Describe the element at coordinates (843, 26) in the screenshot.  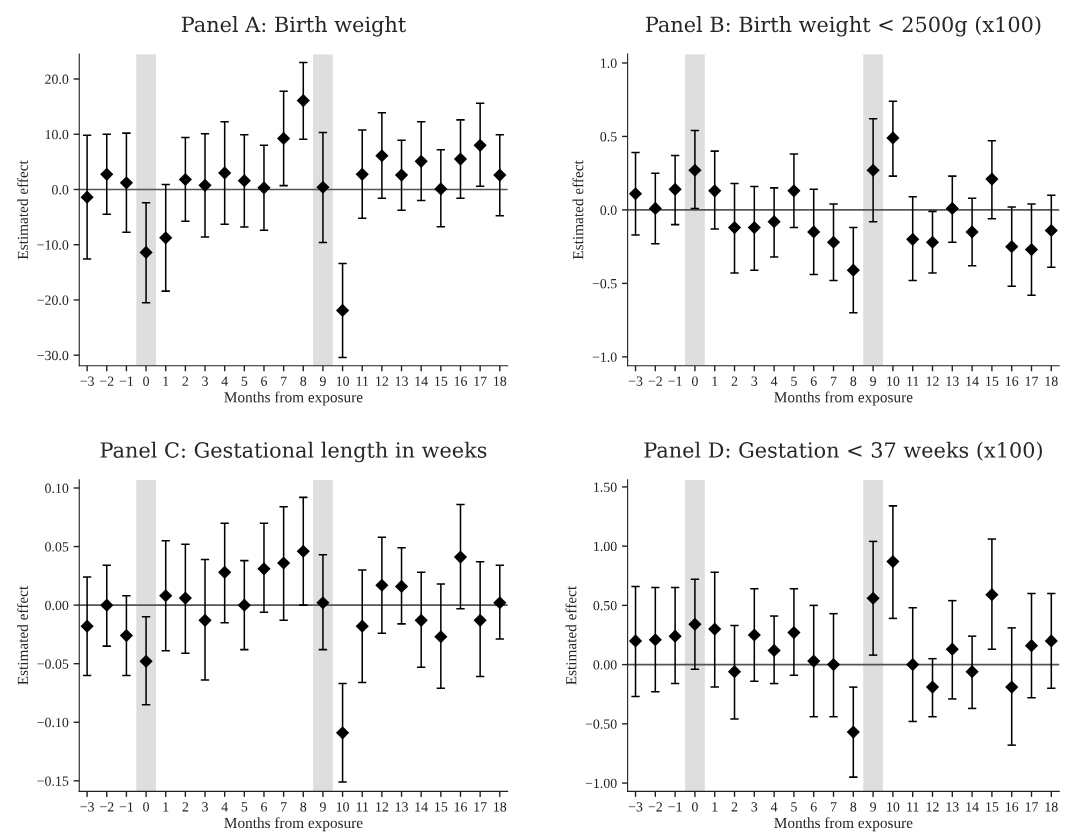
I see `chart-title: Panel B: Birth weight < 2500g (x100)` at that location.